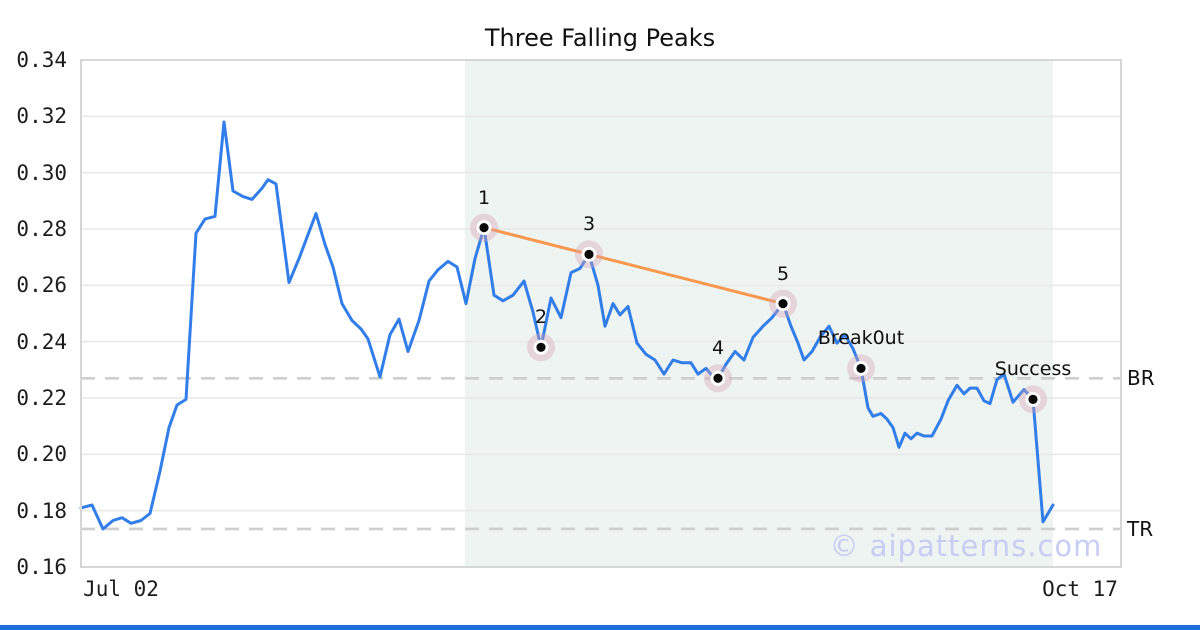  What do you see at coordinates (41, 510) in the screenshot?
I see `y-tick-label: 0.18` at bounding box center [41, 510].